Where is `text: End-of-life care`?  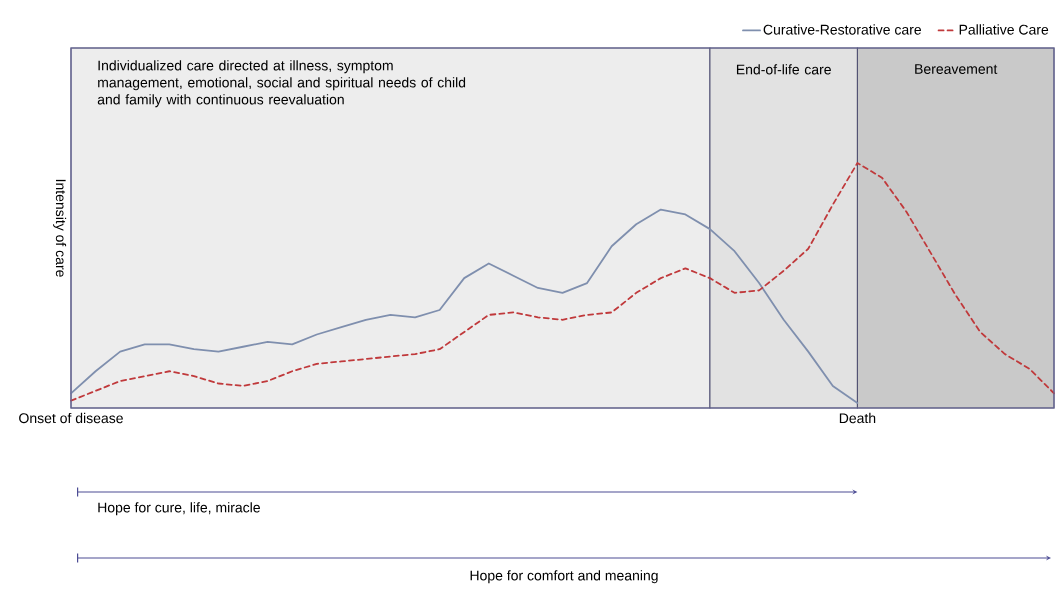
text: End-of-life care is located at coordinates (783, 69).